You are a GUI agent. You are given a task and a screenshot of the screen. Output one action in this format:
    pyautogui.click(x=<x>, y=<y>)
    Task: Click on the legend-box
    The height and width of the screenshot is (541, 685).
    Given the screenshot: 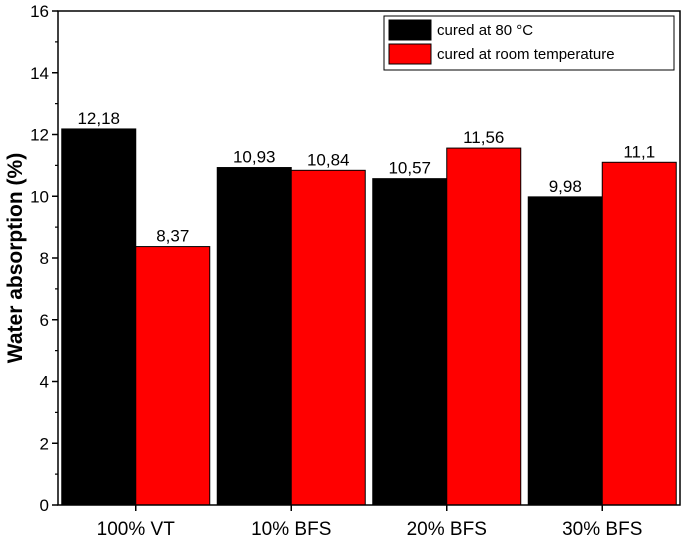 What is the action you would take?
    pyautogui.click(x=529, y=43)
    